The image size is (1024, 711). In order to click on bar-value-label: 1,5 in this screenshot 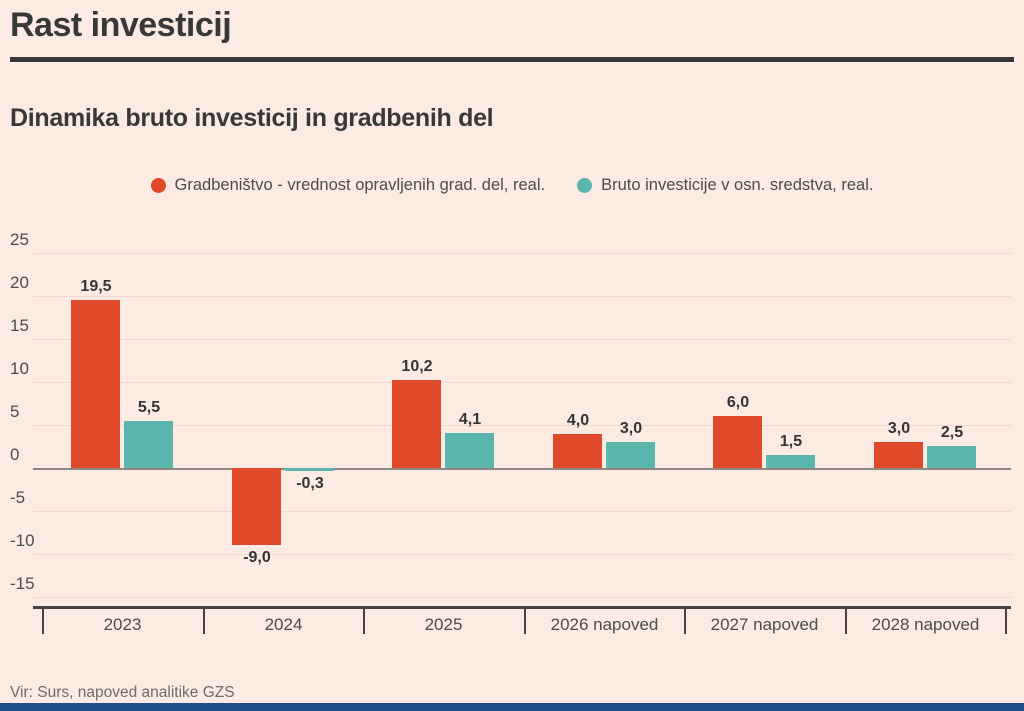, I will do `click(791, 441)`.